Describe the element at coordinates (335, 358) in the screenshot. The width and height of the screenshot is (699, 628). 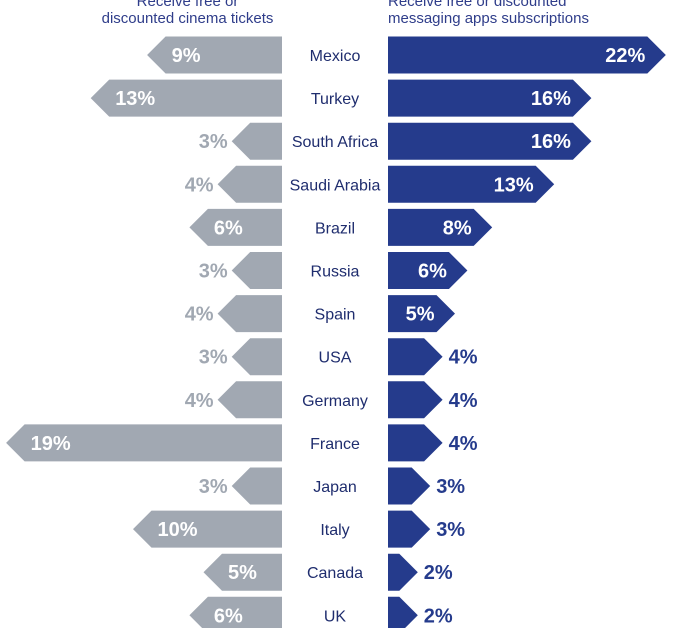
I see `country-label-usa: USA` at that location.